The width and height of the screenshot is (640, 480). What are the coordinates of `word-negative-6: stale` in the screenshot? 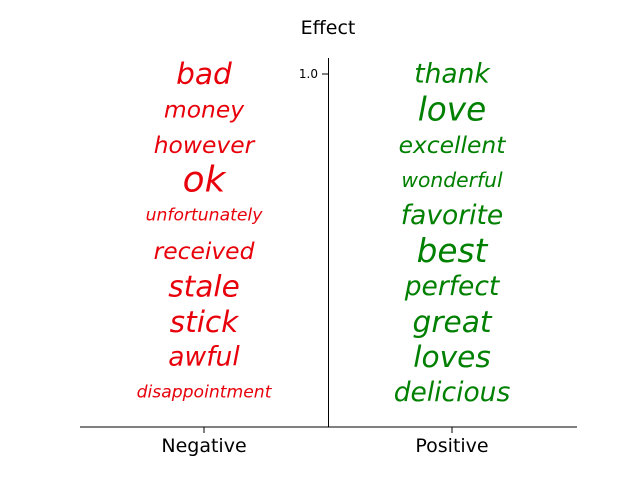 It's located at (204, 286).